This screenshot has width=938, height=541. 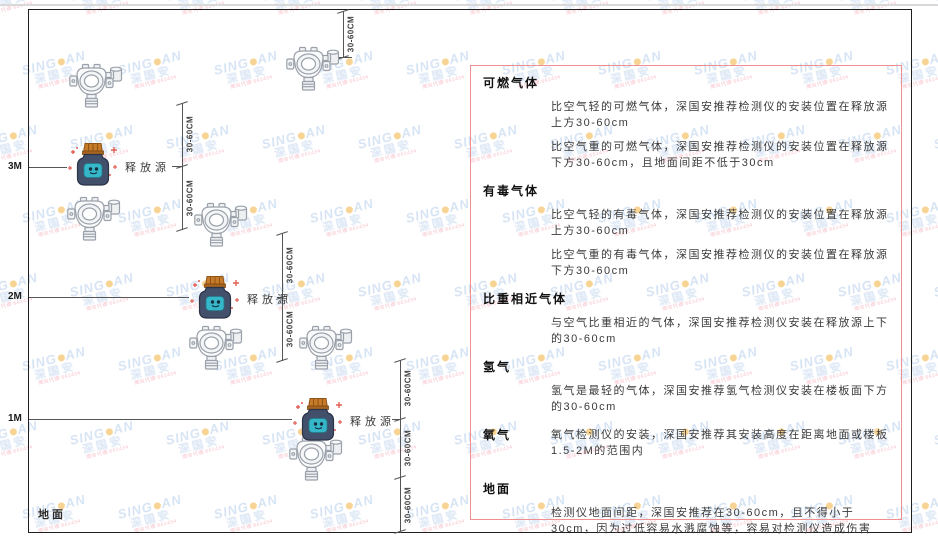 What do you see at coordinates (497, 367) in the screenshot?
I see `section-heading: 氢气` at bounding box center [497, 367].